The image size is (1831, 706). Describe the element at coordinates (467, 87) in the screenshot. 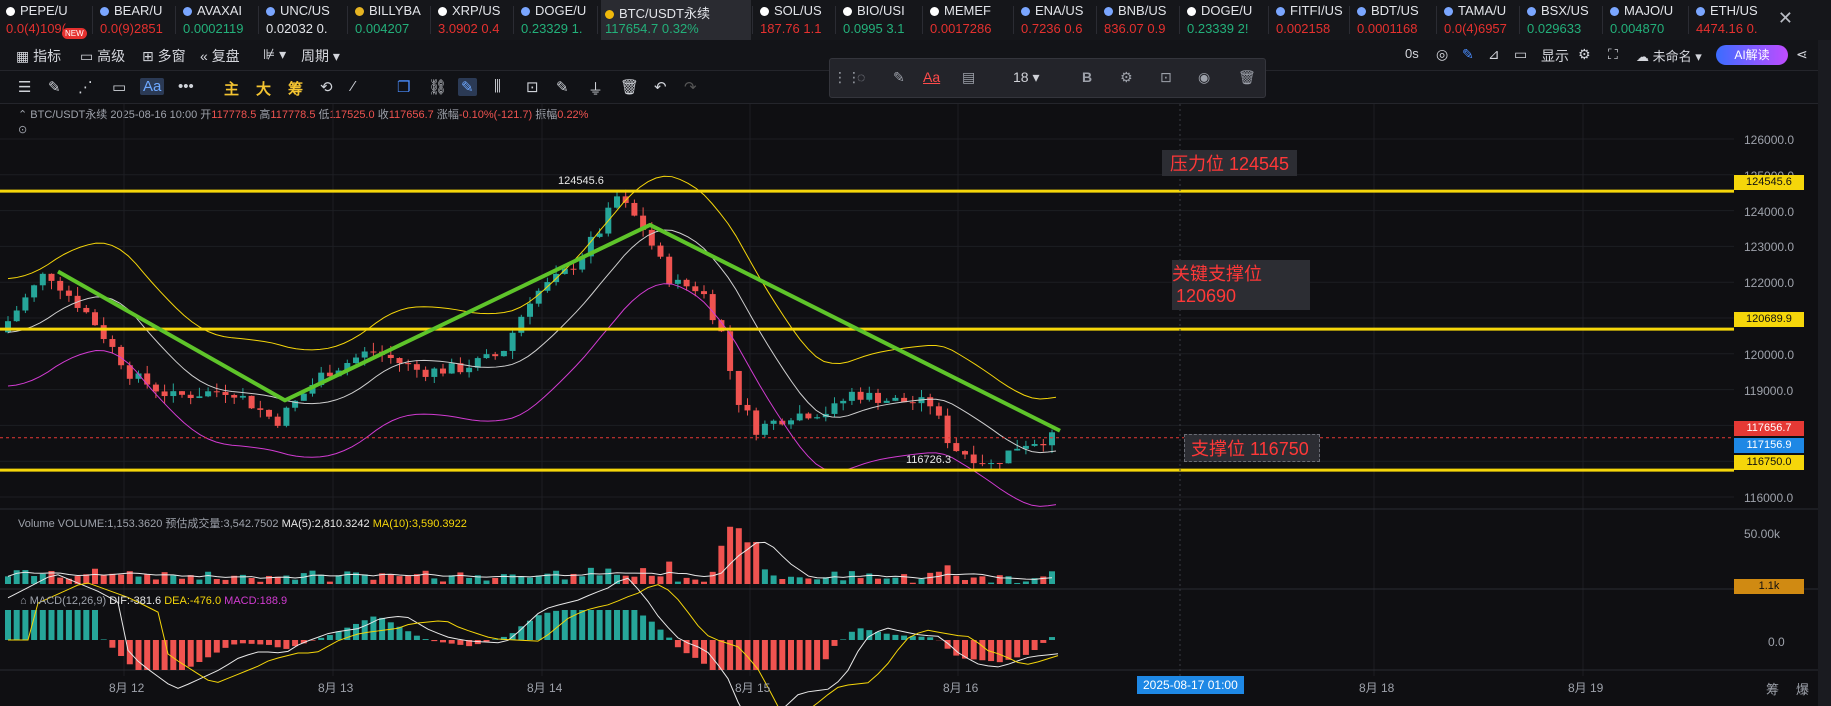

I see `magnet-icon: ✎` at that location.